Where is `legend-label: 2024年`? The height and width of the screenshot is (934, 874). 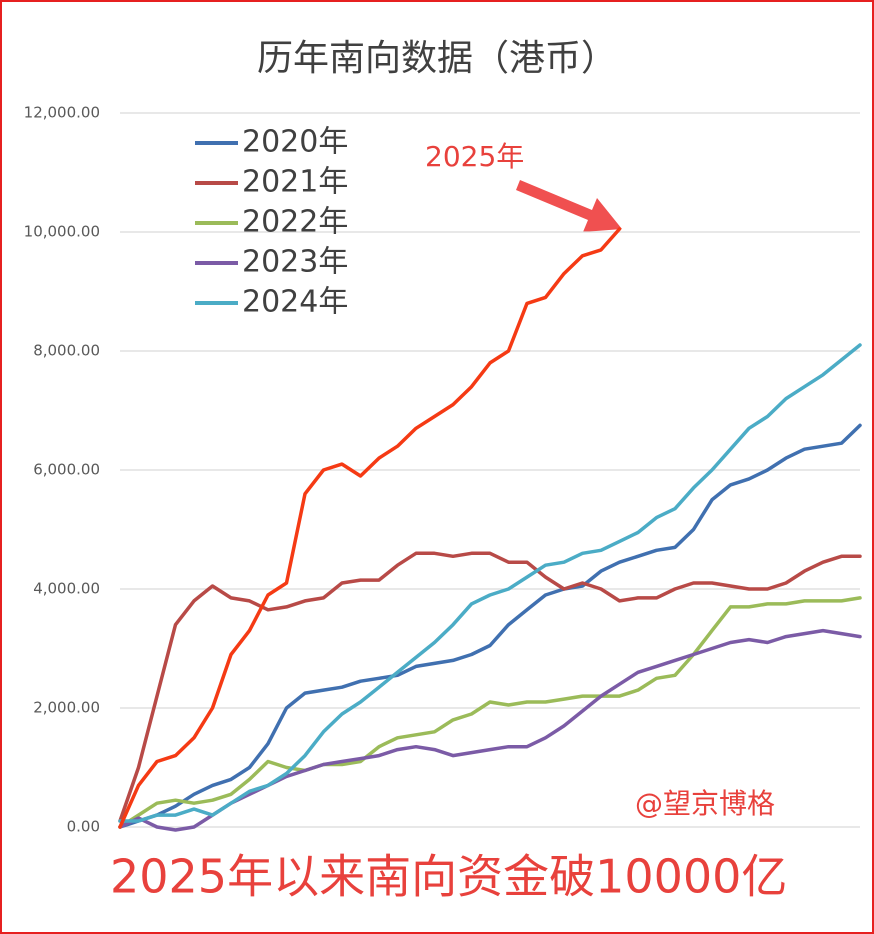 legend-label: 2024年 is located at coordinates (295, 302).